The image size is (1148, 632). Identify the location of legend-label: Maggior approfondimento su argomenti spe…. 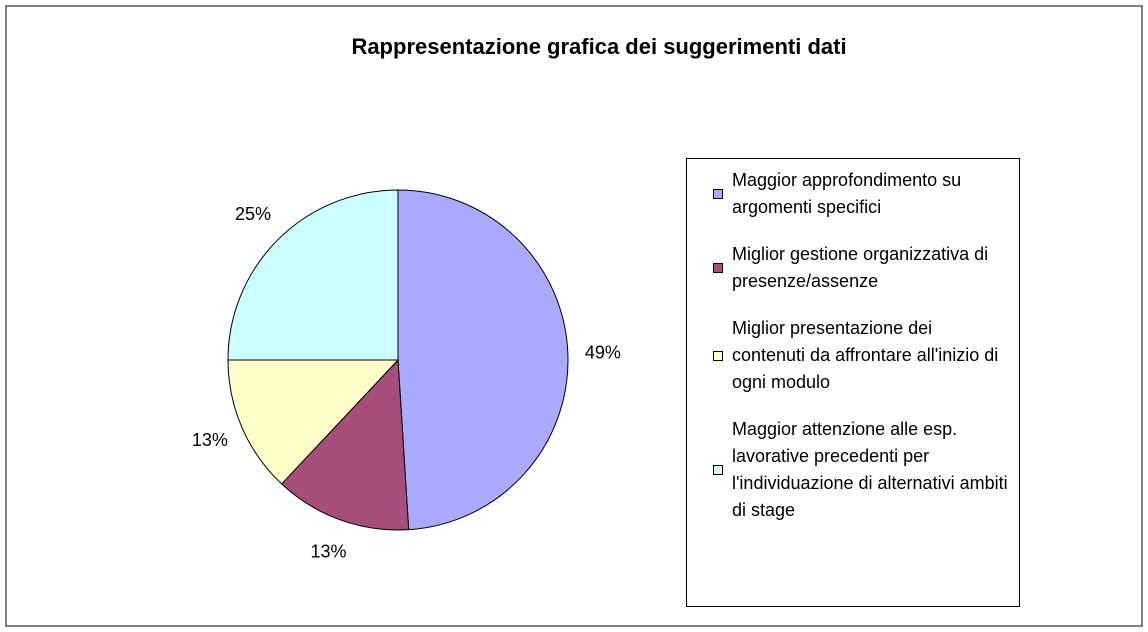
(847, 193).